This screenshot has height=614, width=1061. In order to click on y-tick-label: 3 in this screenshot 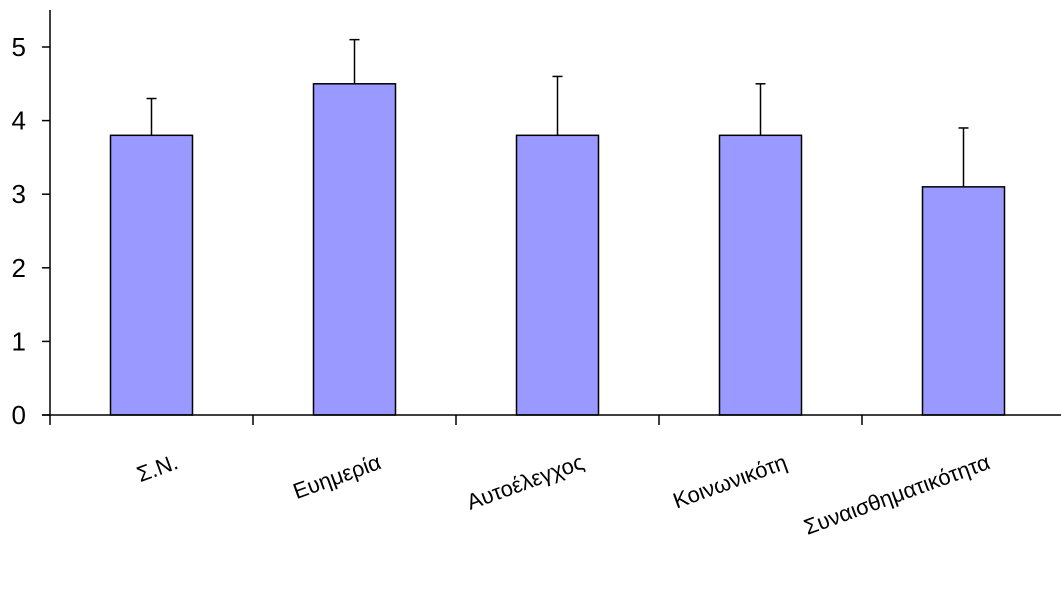, I will do `click(19, 194)`.